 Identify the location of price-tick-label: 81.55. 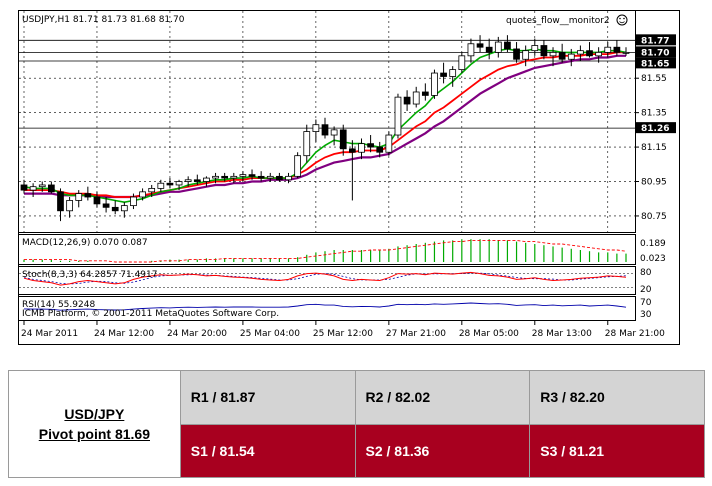
(654, 79).